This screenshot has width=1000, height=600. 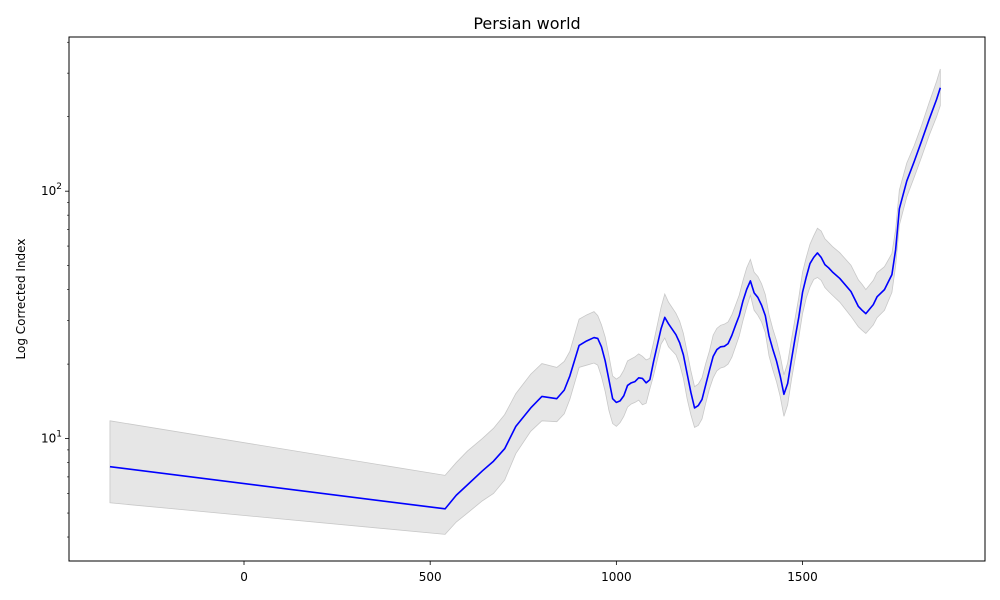 I want to click on x-tick-label: 0, so click(x=244, y=577).